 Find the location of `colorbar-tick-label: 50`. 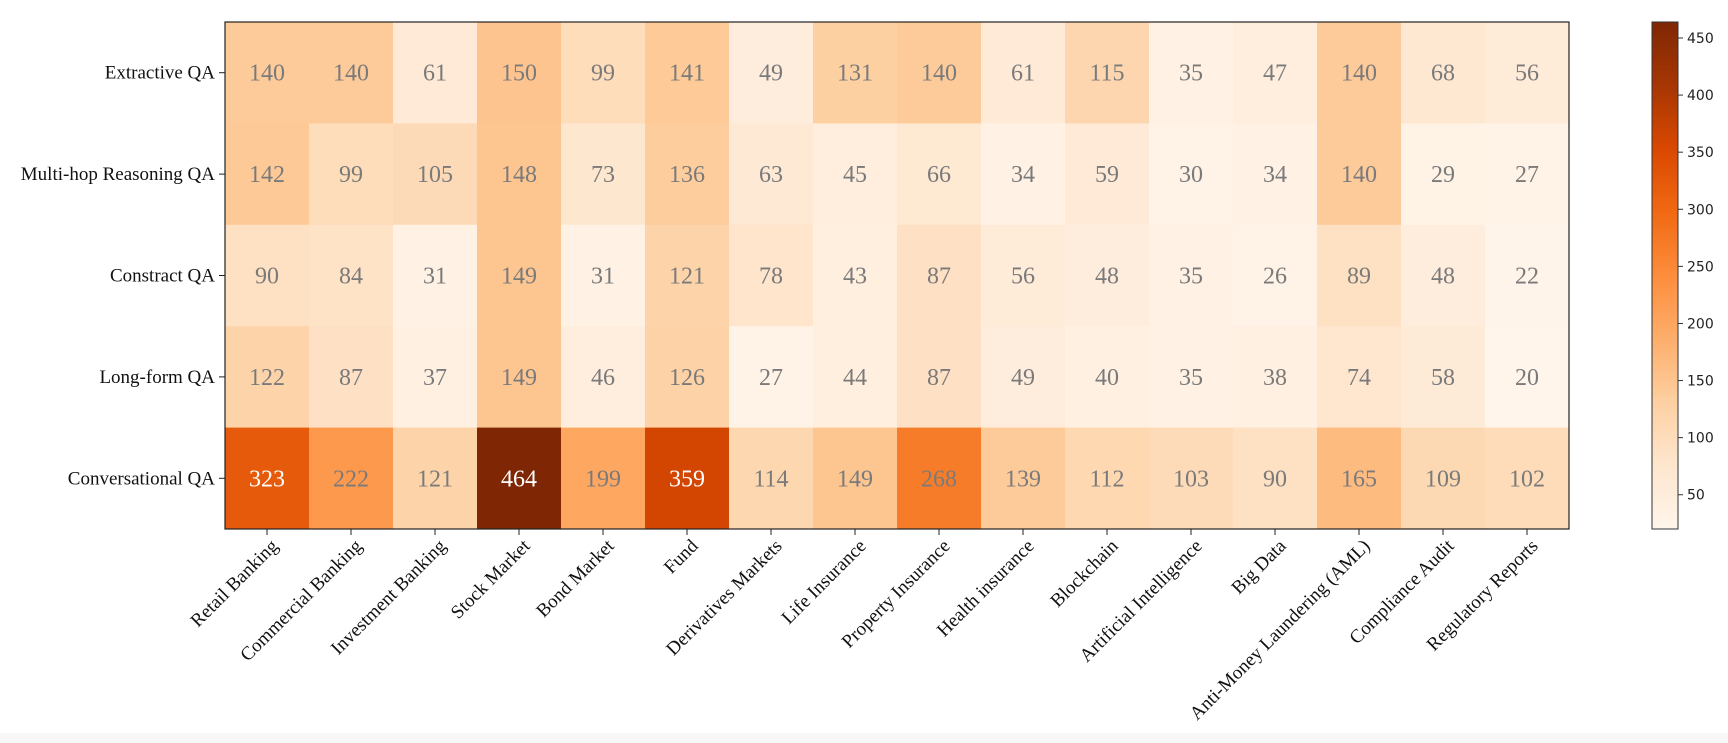

colorbar-tick-label: 50 is located at coordinates (1696, 496).